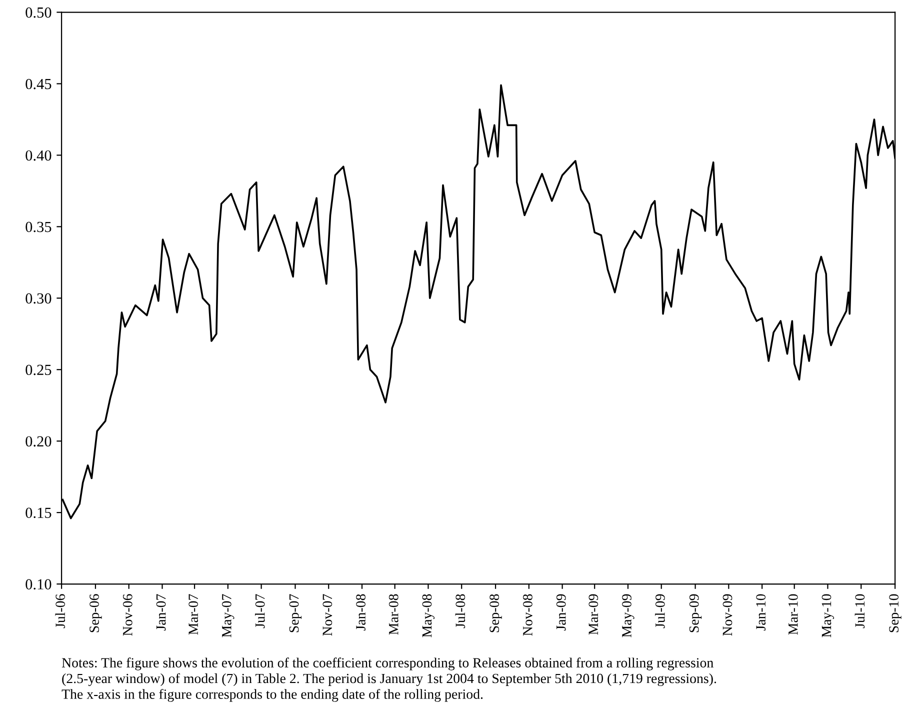  I want to click on x-tick-label: Mar-09, so click(593, 614).